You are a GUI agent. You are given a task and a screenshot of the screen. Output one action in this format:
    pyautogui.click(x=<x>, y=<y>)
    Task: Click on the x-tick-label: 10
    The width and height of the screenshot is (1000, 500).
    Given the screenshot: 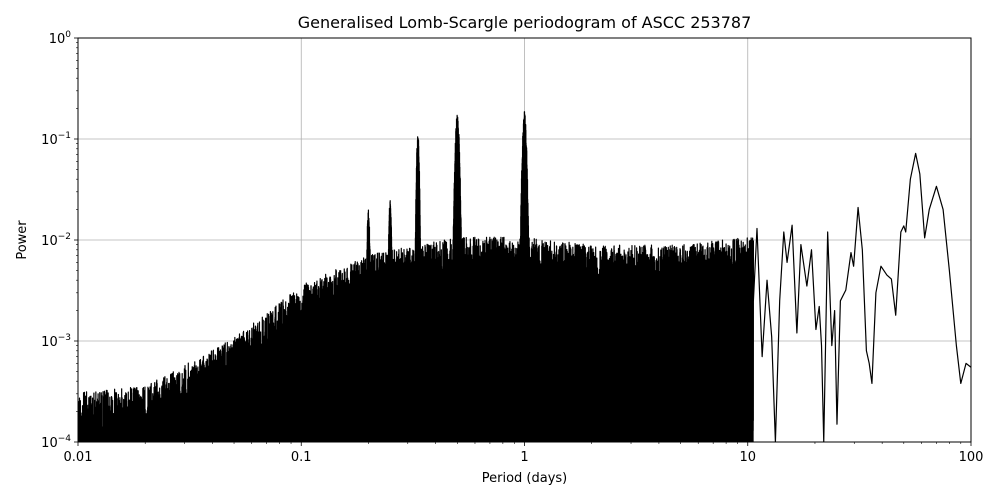 What is the action you would take?
    pyautogui.click(x=747, y=457)
    